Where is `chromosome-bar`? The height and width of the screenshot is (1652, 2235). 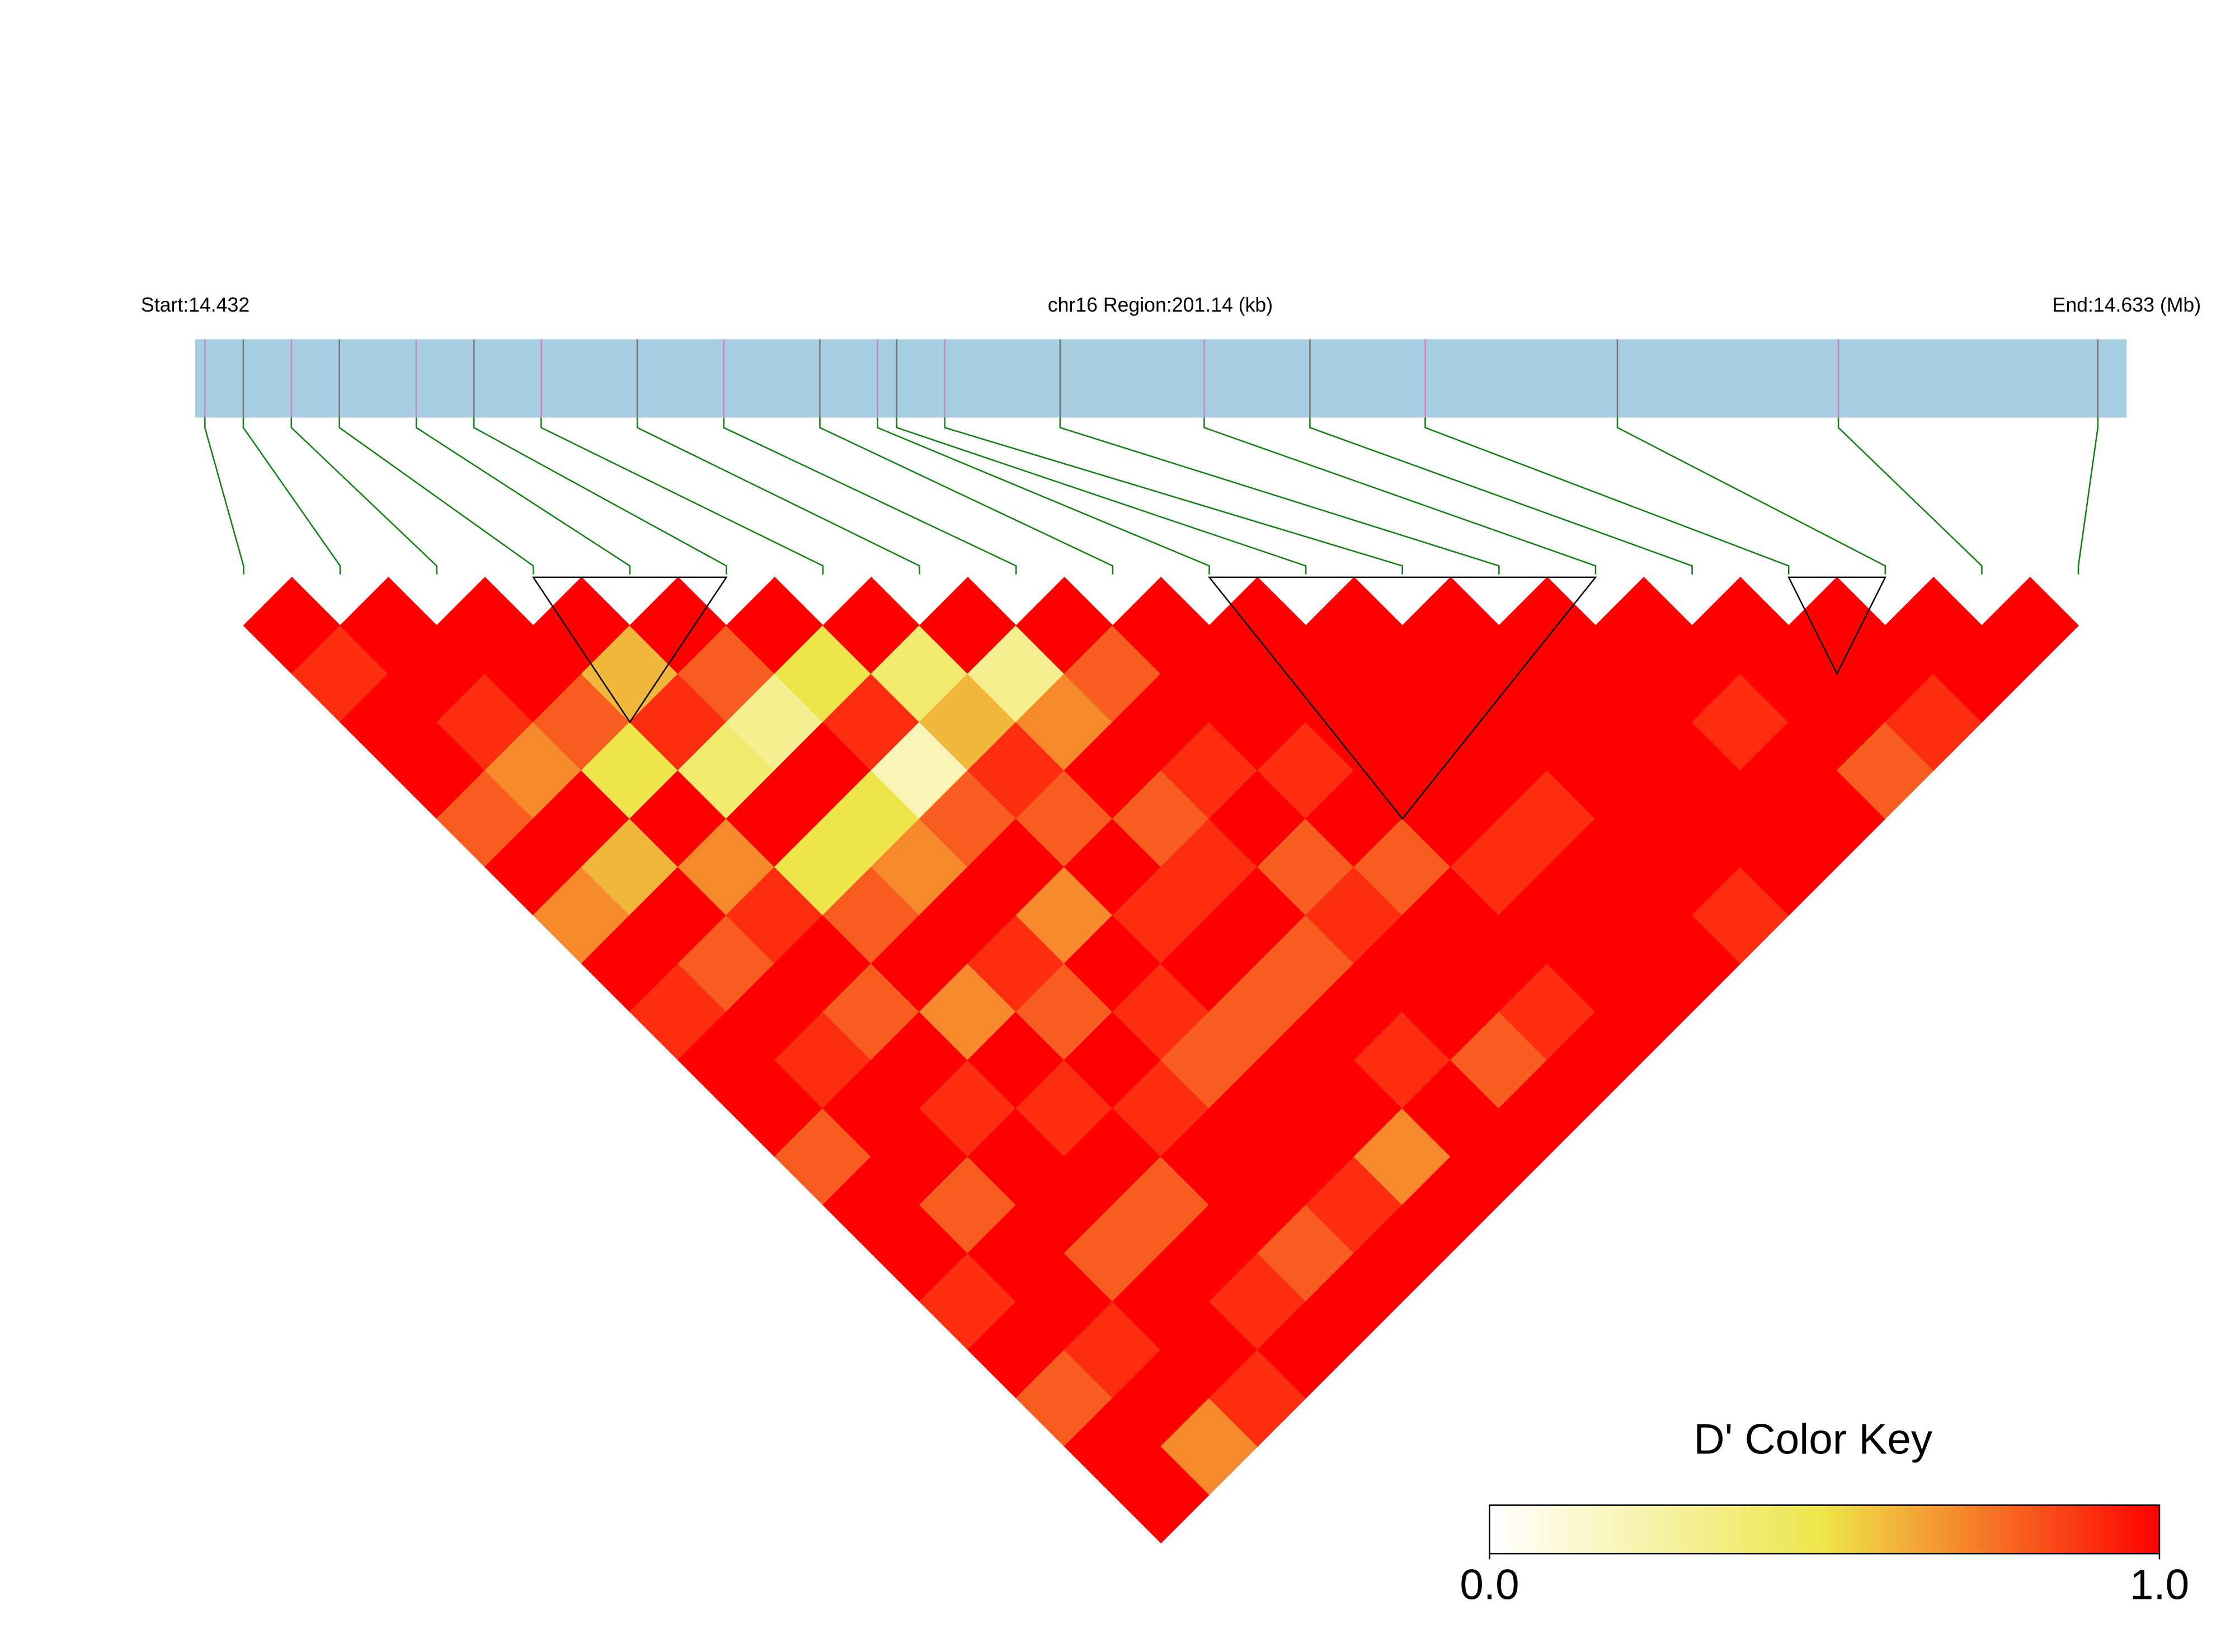
chromosome-bar is located at coordinates (1161, 379).